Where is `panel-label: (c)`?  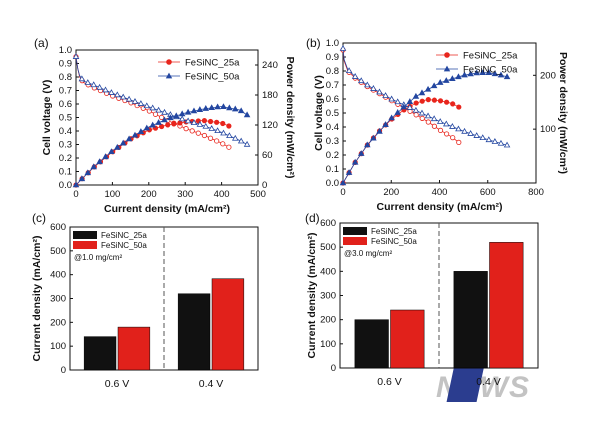 panel-label: (c) is located at coordinates (39, 218).